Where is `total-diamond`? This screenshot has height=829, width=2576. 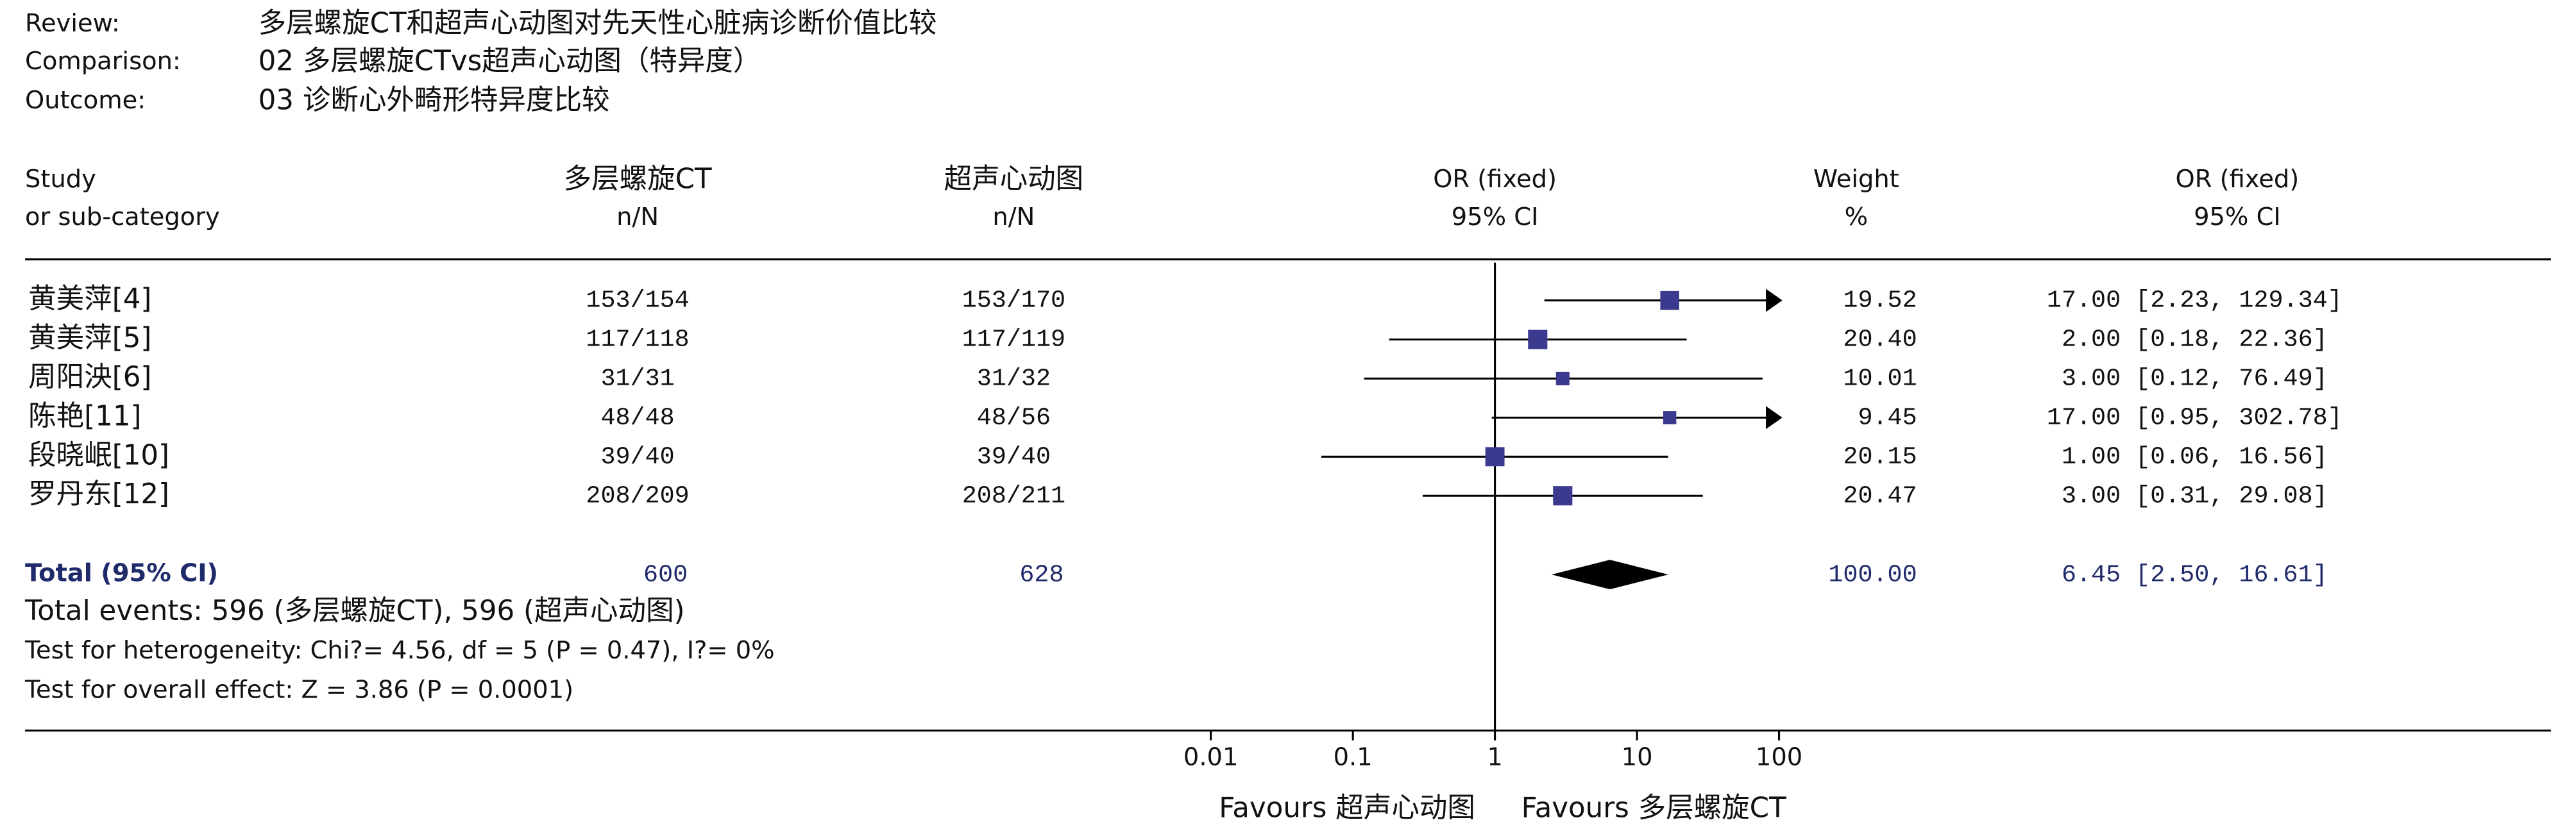
total-diamond is located at coordinates (1609, 575).